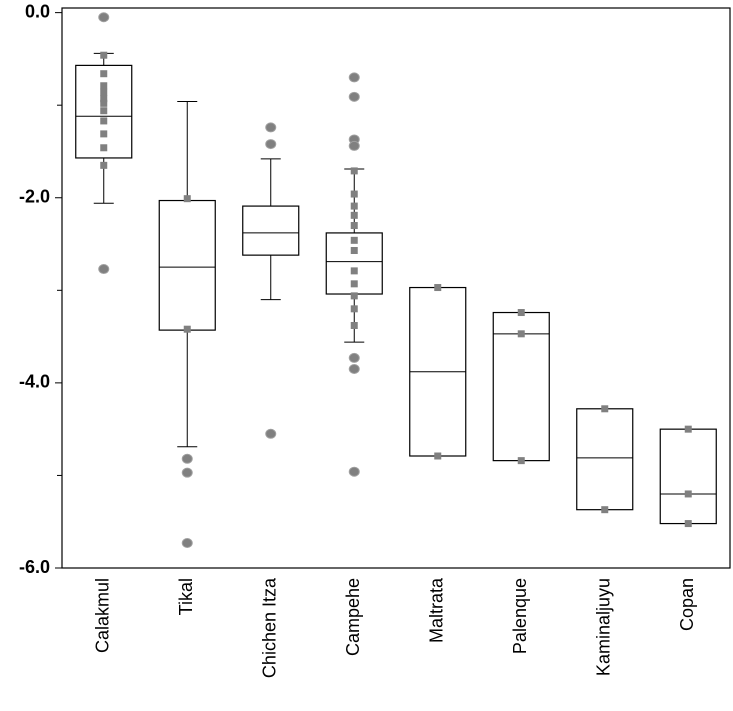  What do you see at coordinates (353, 617) in the screenshot?
I see `x-tick-label: Campehe` at bounding box center [353, 617].